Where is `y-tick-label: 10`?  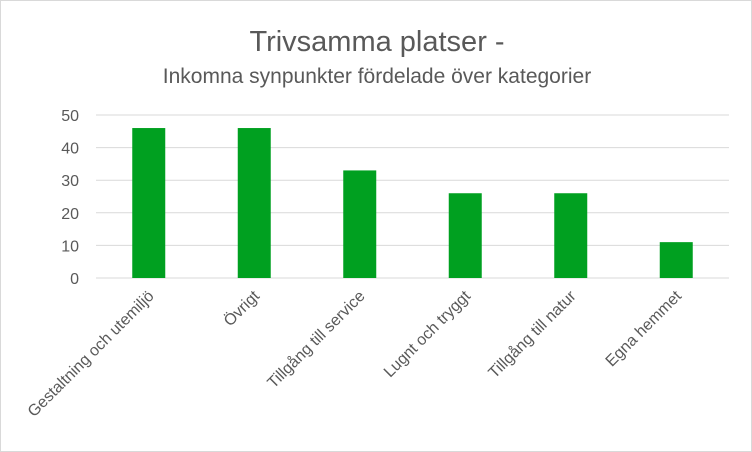
y-tick-label: 10 is located at coordinates (70, 246).